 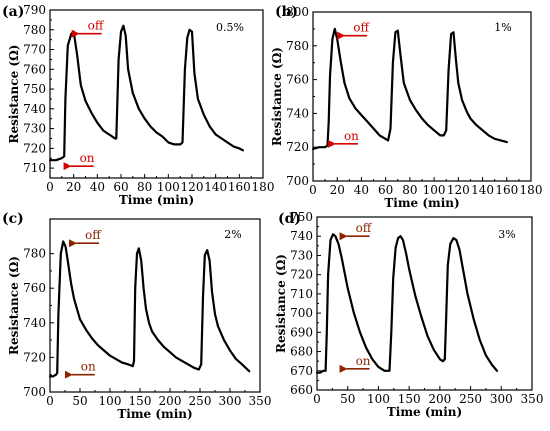 I want to click on y-tick-label: 660, so click(x=301, y=390).